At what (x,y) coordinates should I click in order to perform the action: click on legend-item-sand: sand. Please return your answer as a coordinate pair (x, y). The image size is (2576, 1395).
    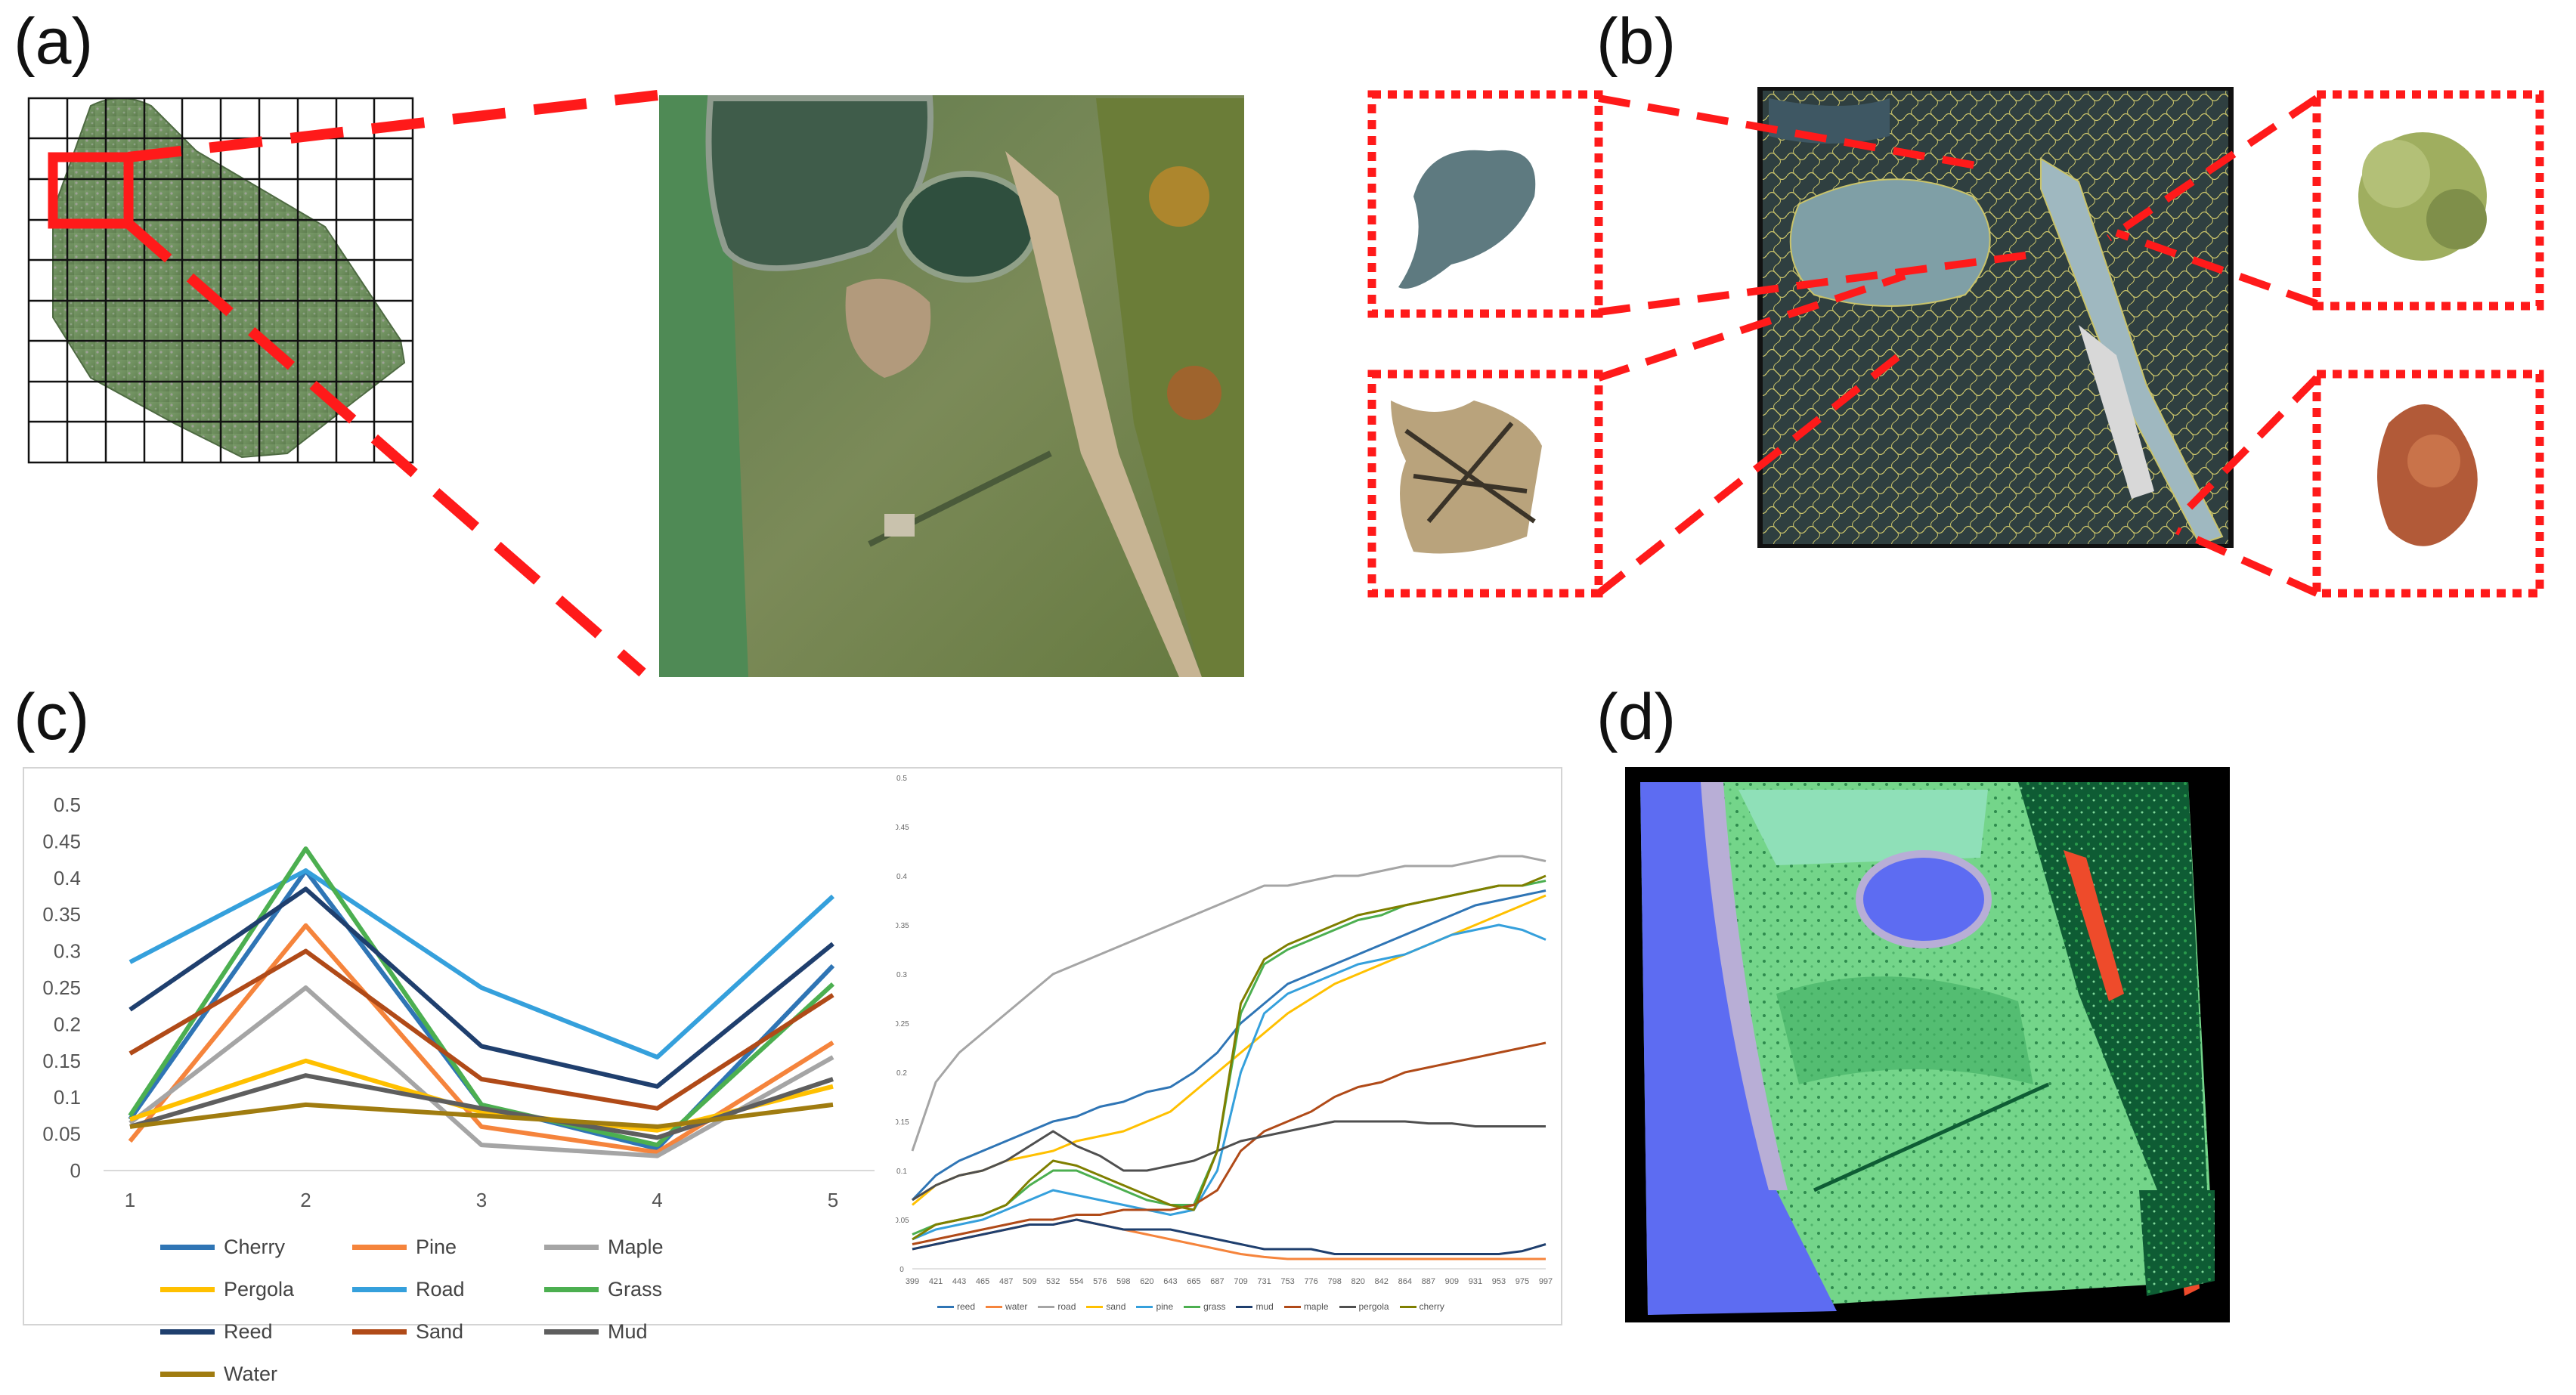
    Looking at the image, I should click on (1105, 1306).